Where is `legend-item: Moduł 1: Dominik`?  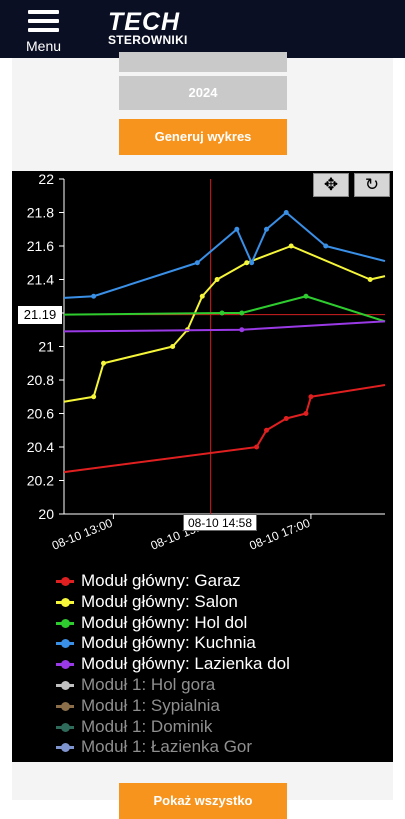 legend-item: Moduł 1: Dominik is located at coordinates (173, 726).